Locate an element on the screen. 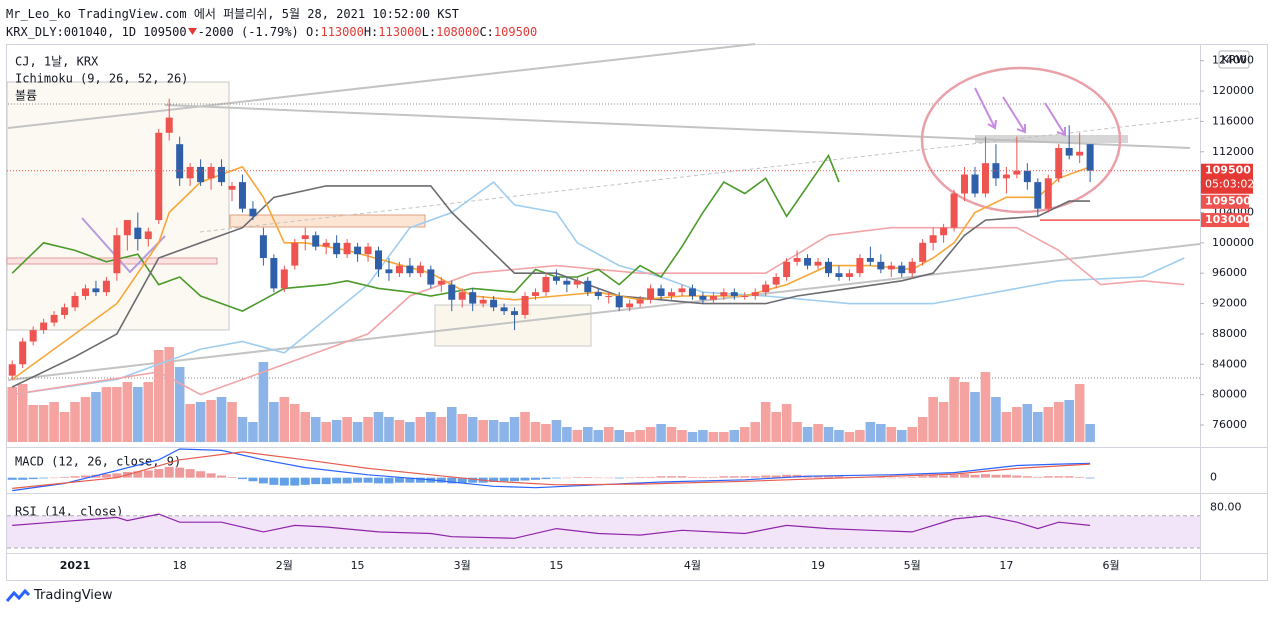 Image resolution: width=1274 pixels, height=617 pixels. y-tick-label: 112000 is located at coordinates (1233, 151).